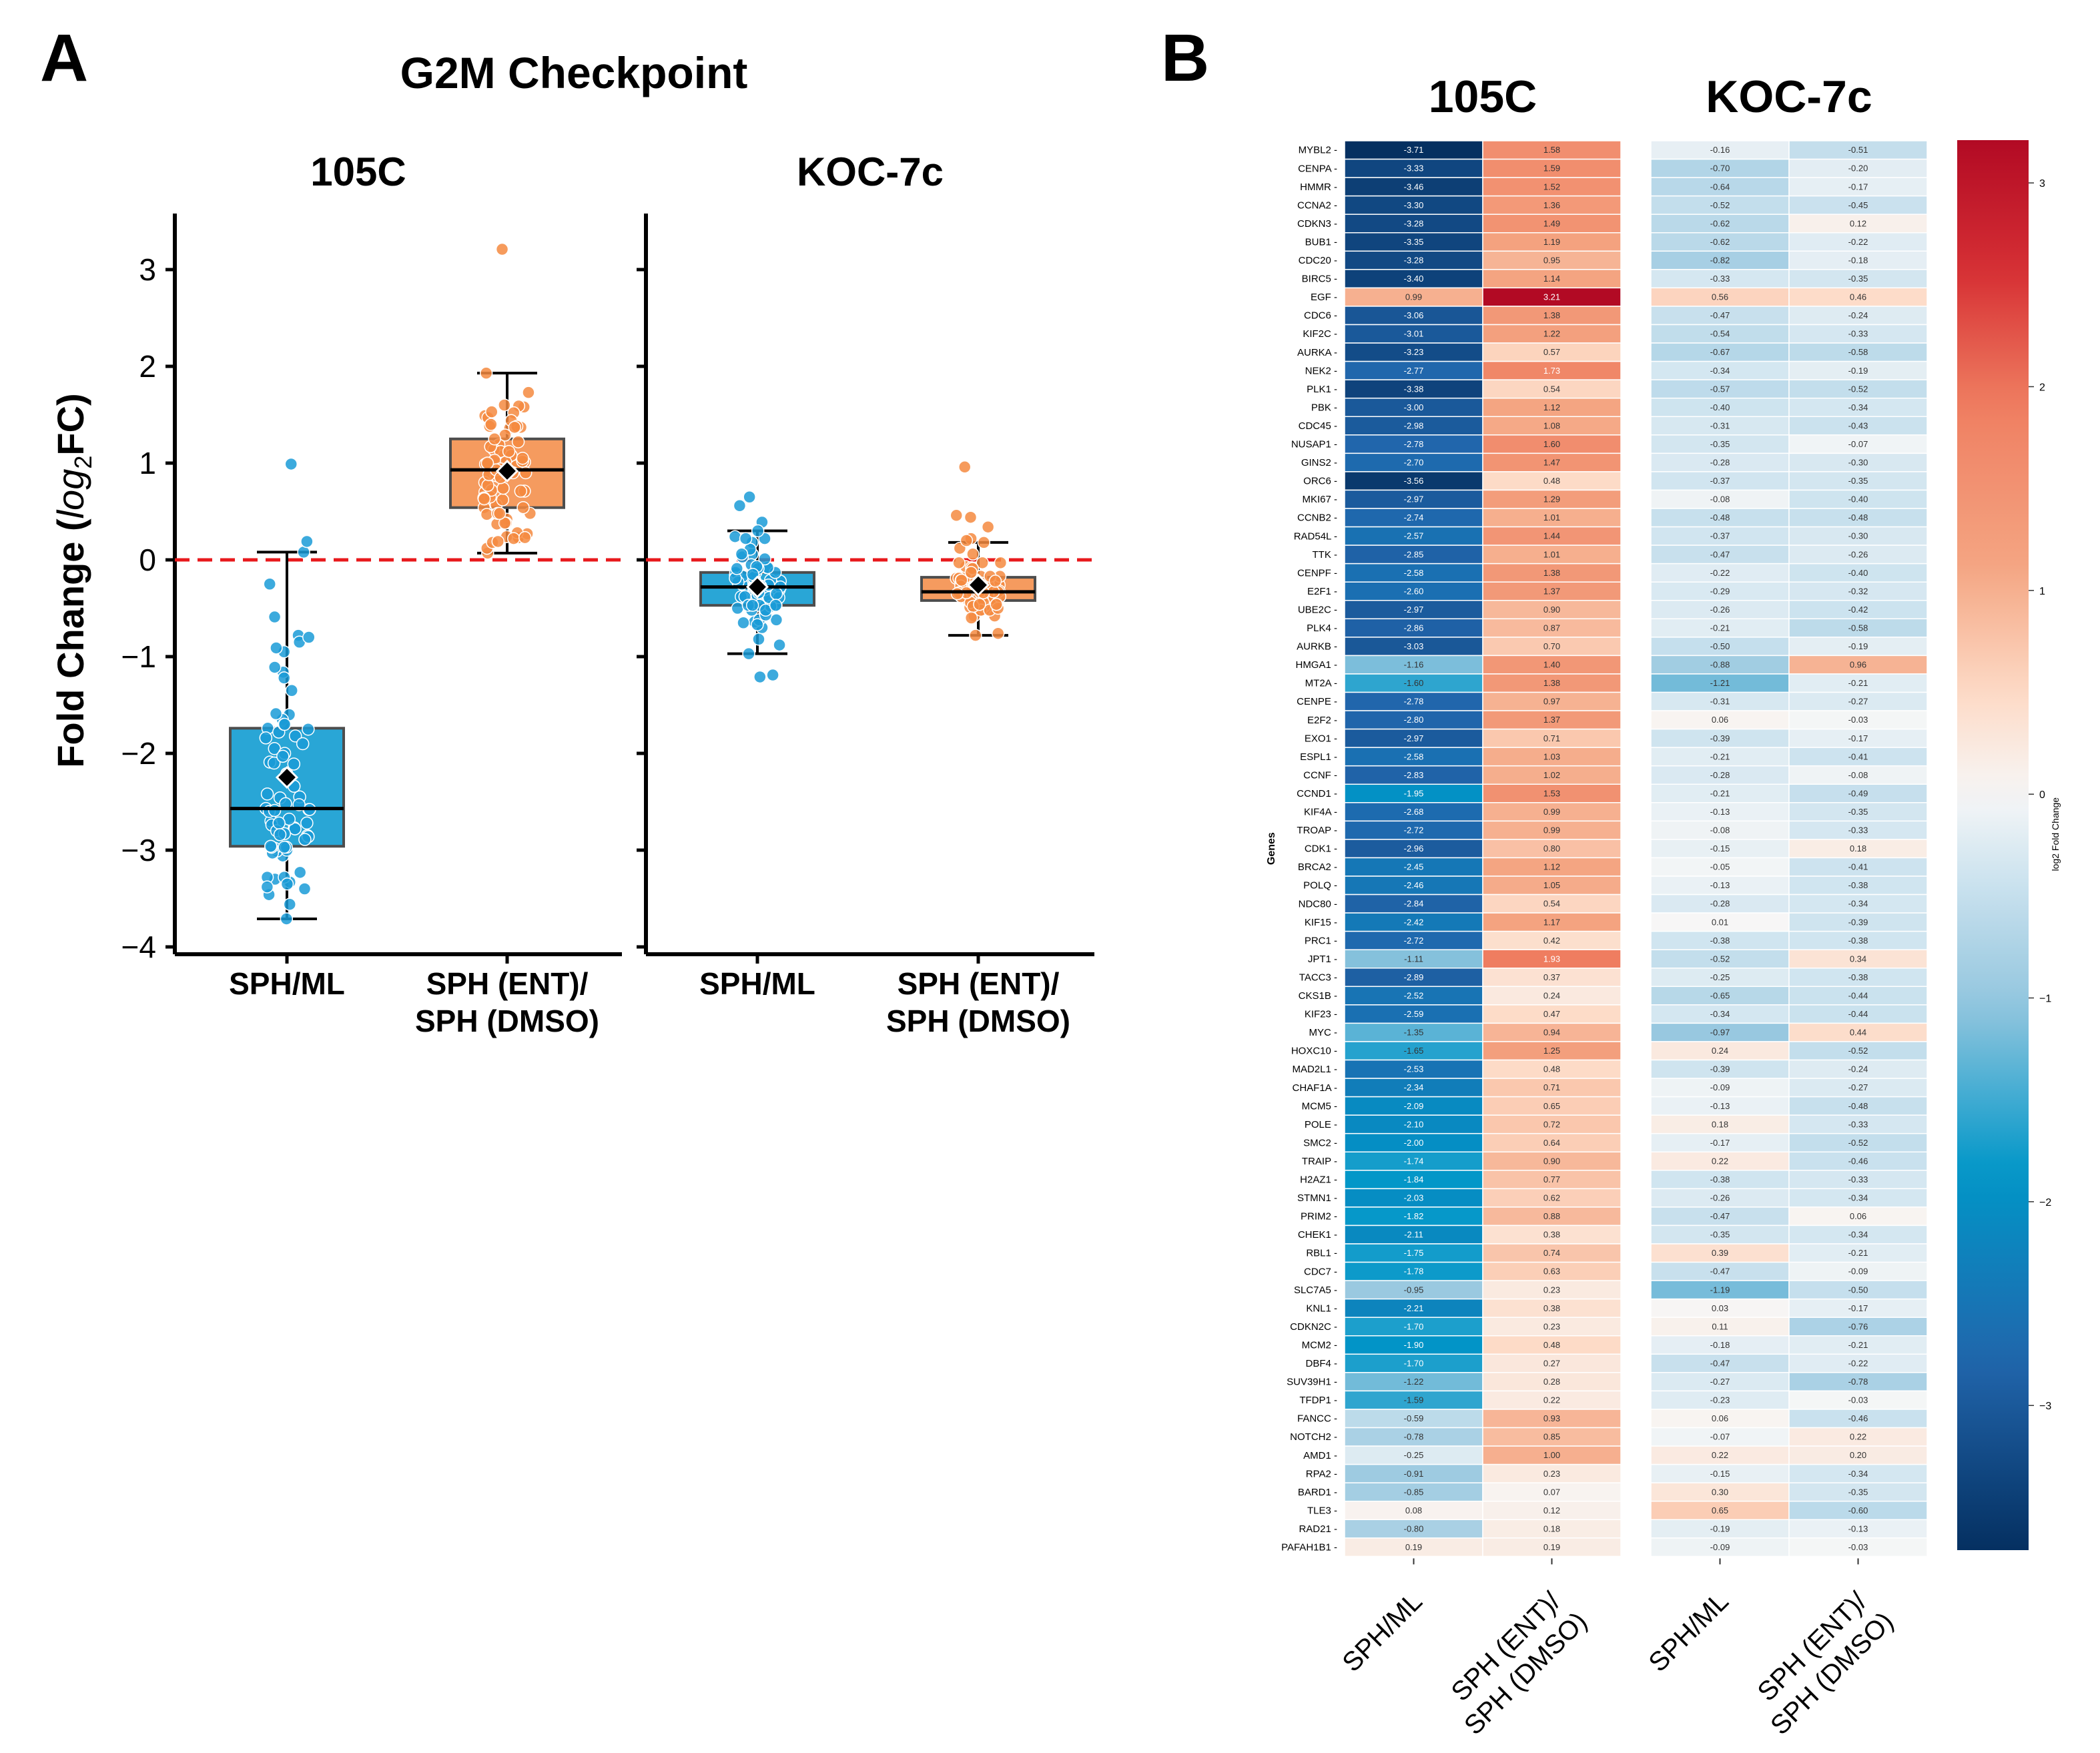 The height and width of the screenshot is (1753, 2100). I want to click on cell-value: -0.28, so click(1720, 775).